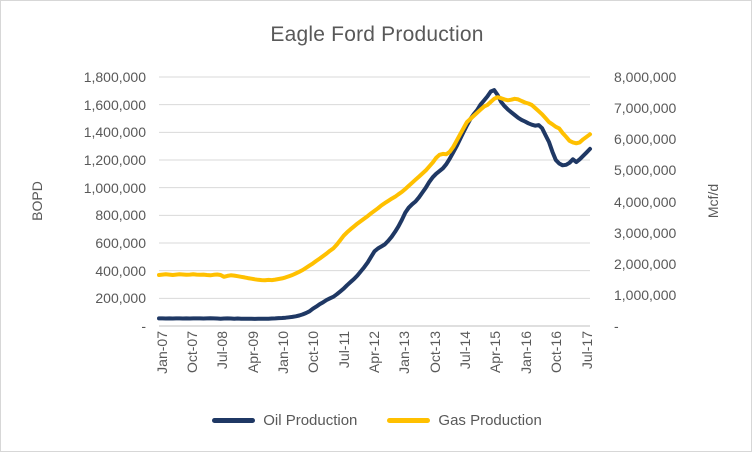 The width and height of the screenshot is (752, 452). Describe the element at coordinates (377, 34) in the screenshot. I see `chart-title: Eagle Ford Production` at that location.